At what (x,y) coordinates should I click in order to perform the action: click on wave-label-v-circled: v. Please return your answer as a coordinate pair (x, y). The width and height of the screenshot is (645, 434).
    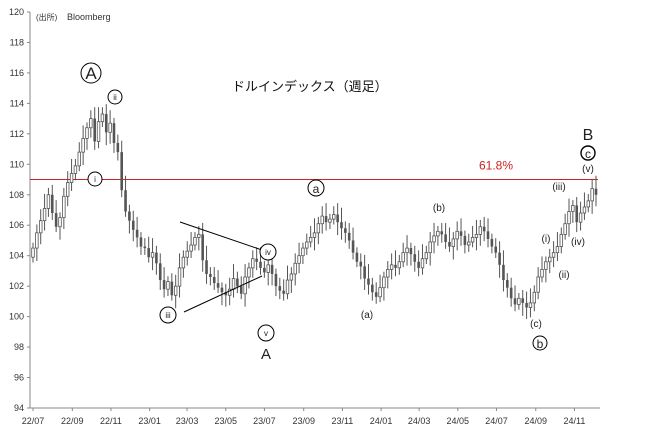
    Looking at the image, I should click on (266, 333).